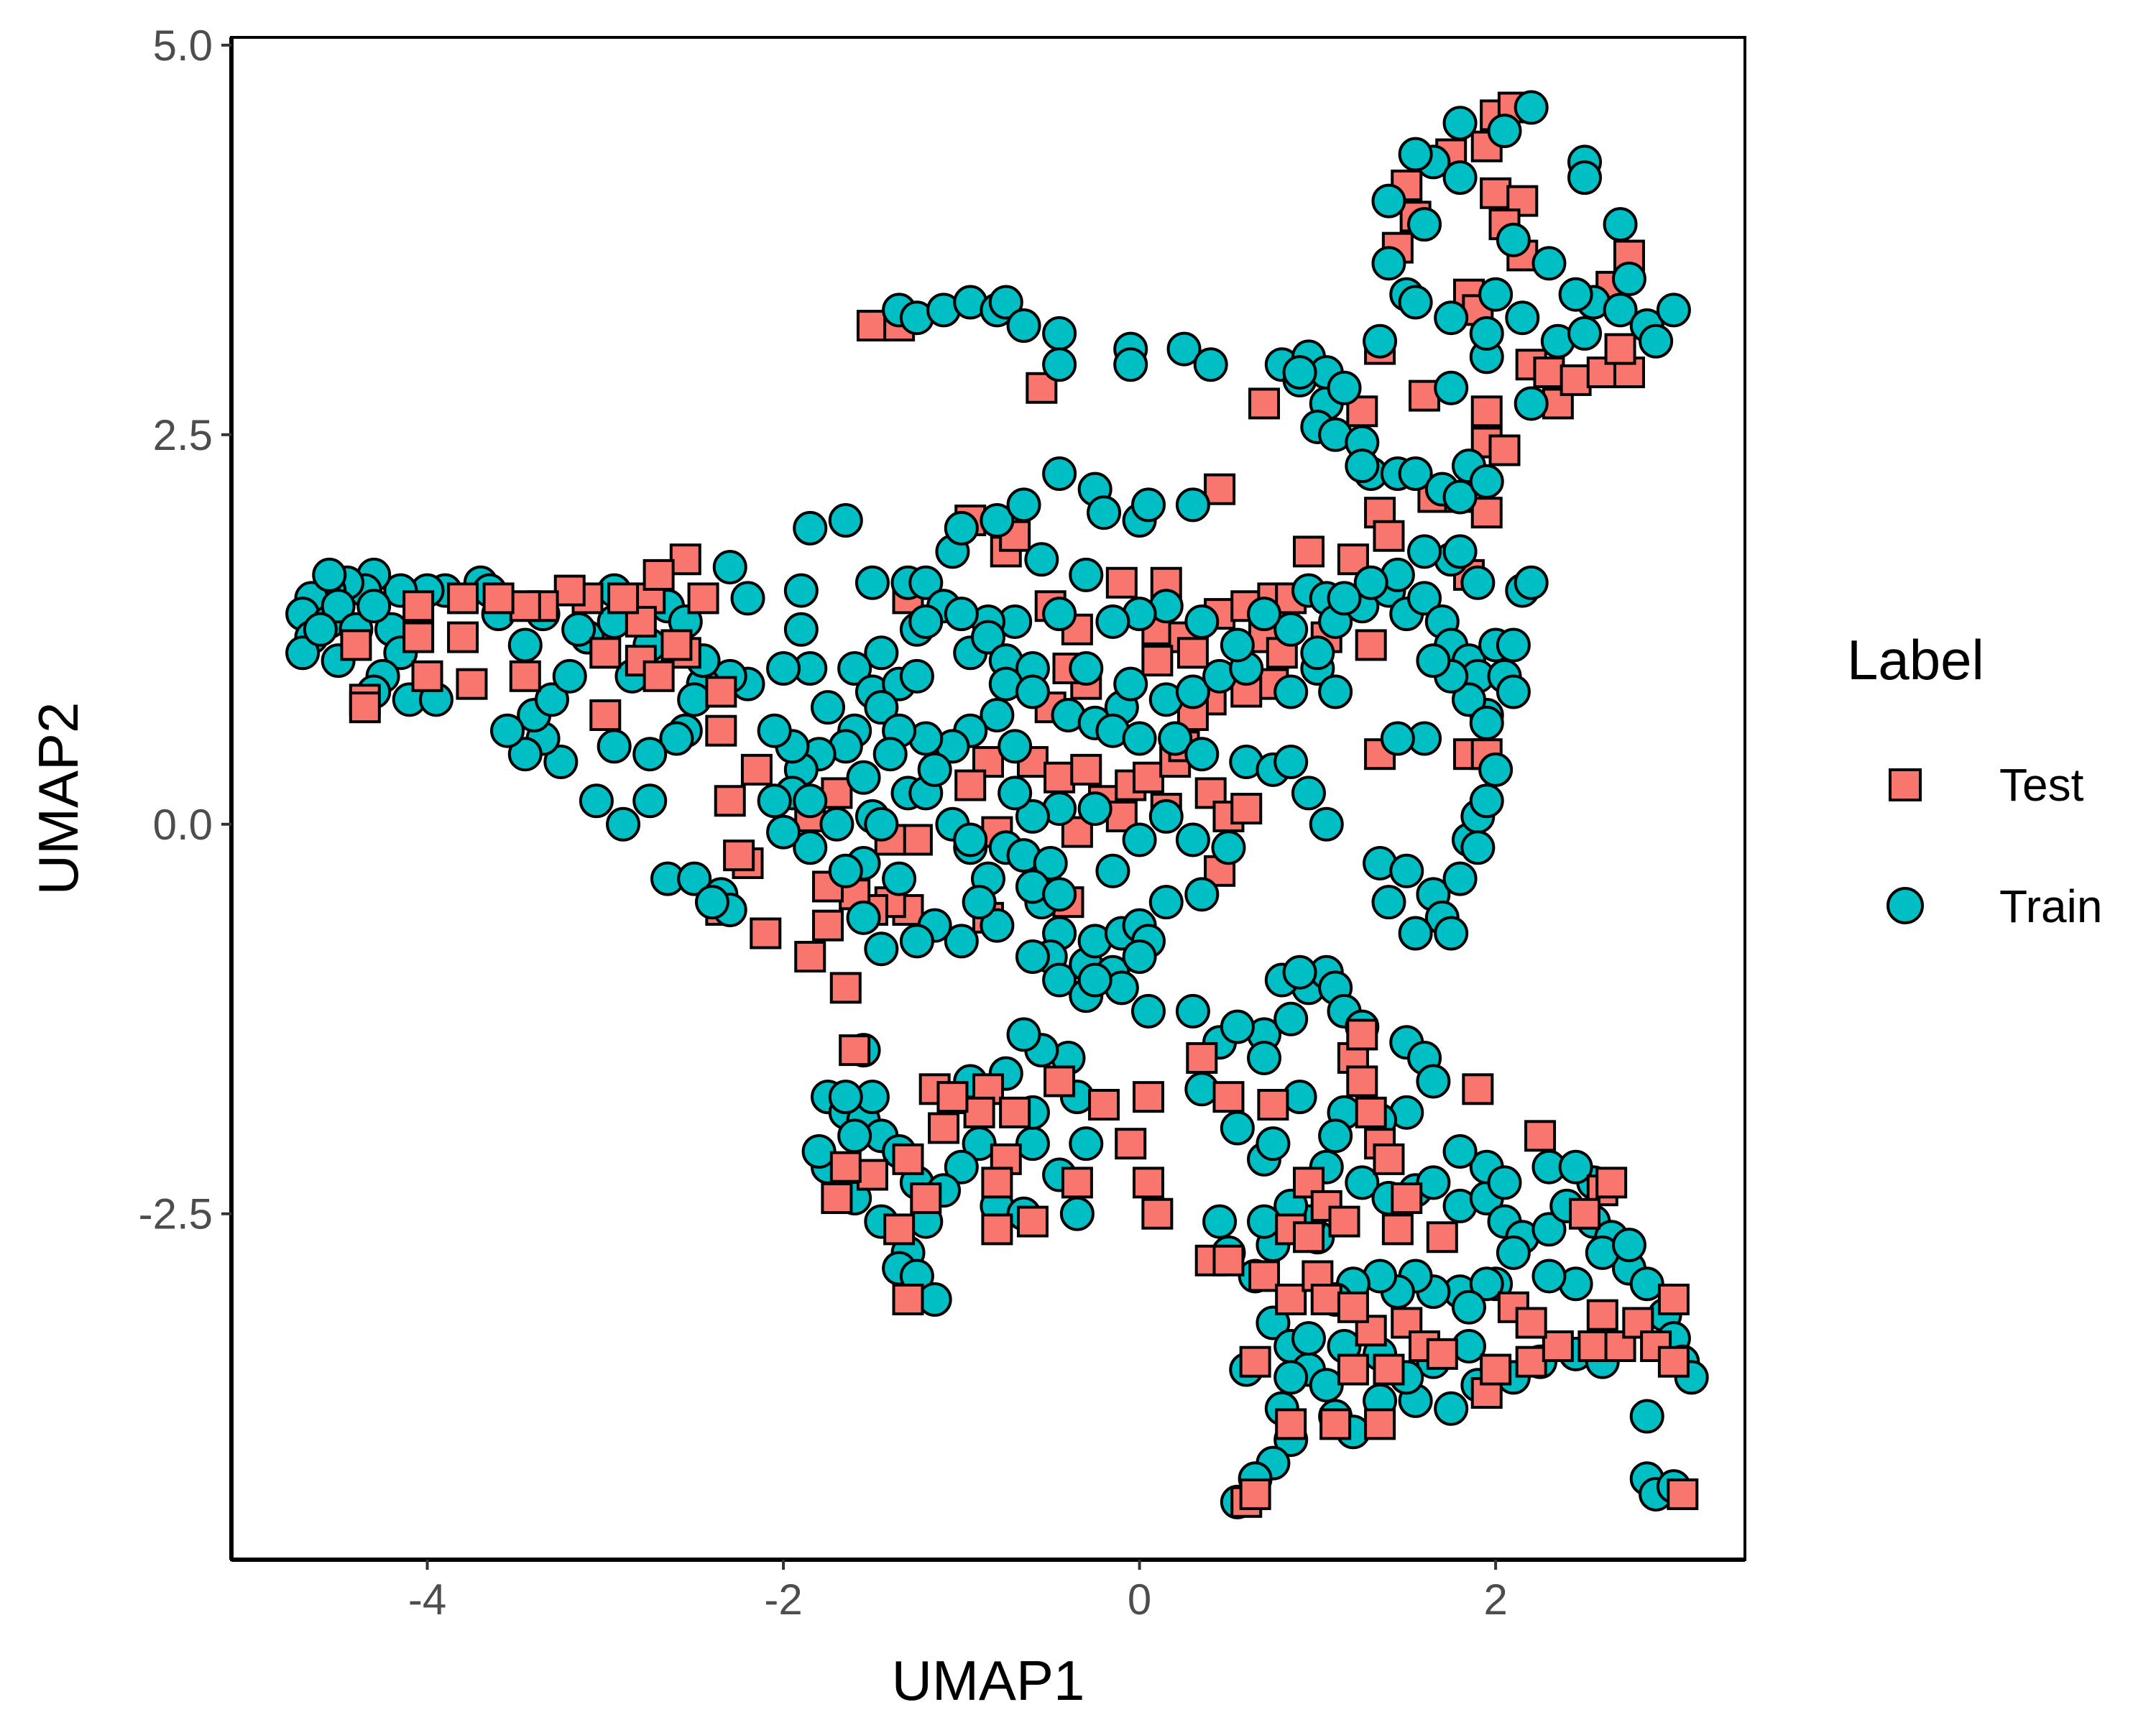 The width and height of the screenshot is (2156, 1725). Describe the element at coordinates (183, 825) in the screenshot. I see `y-tick-label: 0.0` at that location.